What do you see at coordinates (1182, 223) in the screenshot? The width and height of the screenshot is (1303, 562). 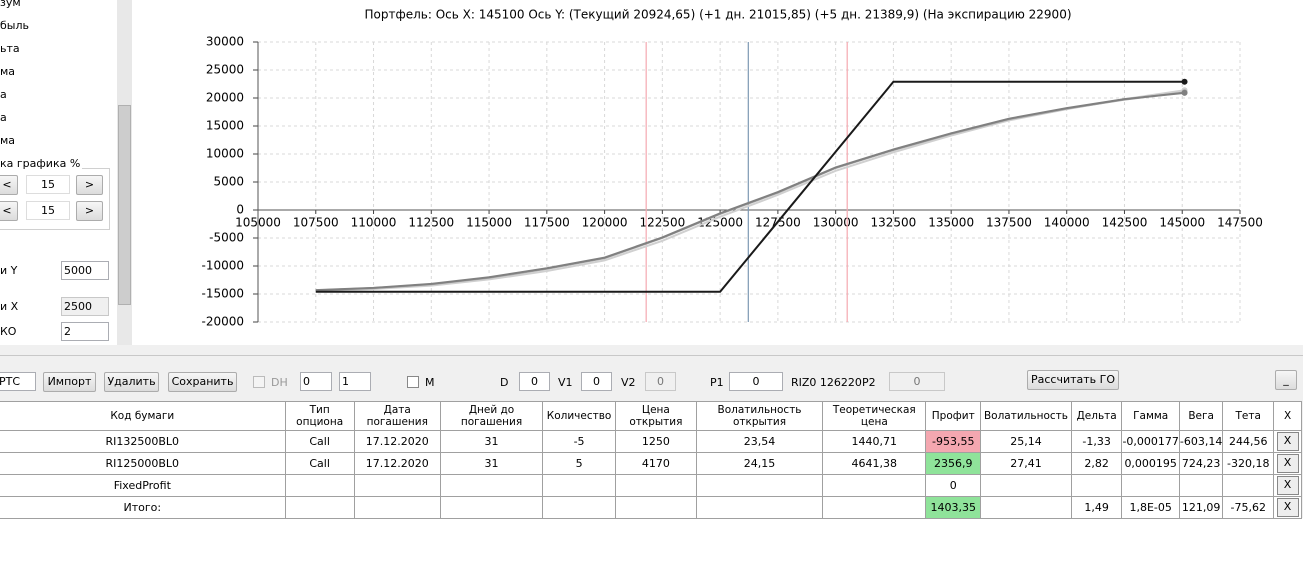 I see `x-tick-label: 145000` at bounding box center [1182, 223].